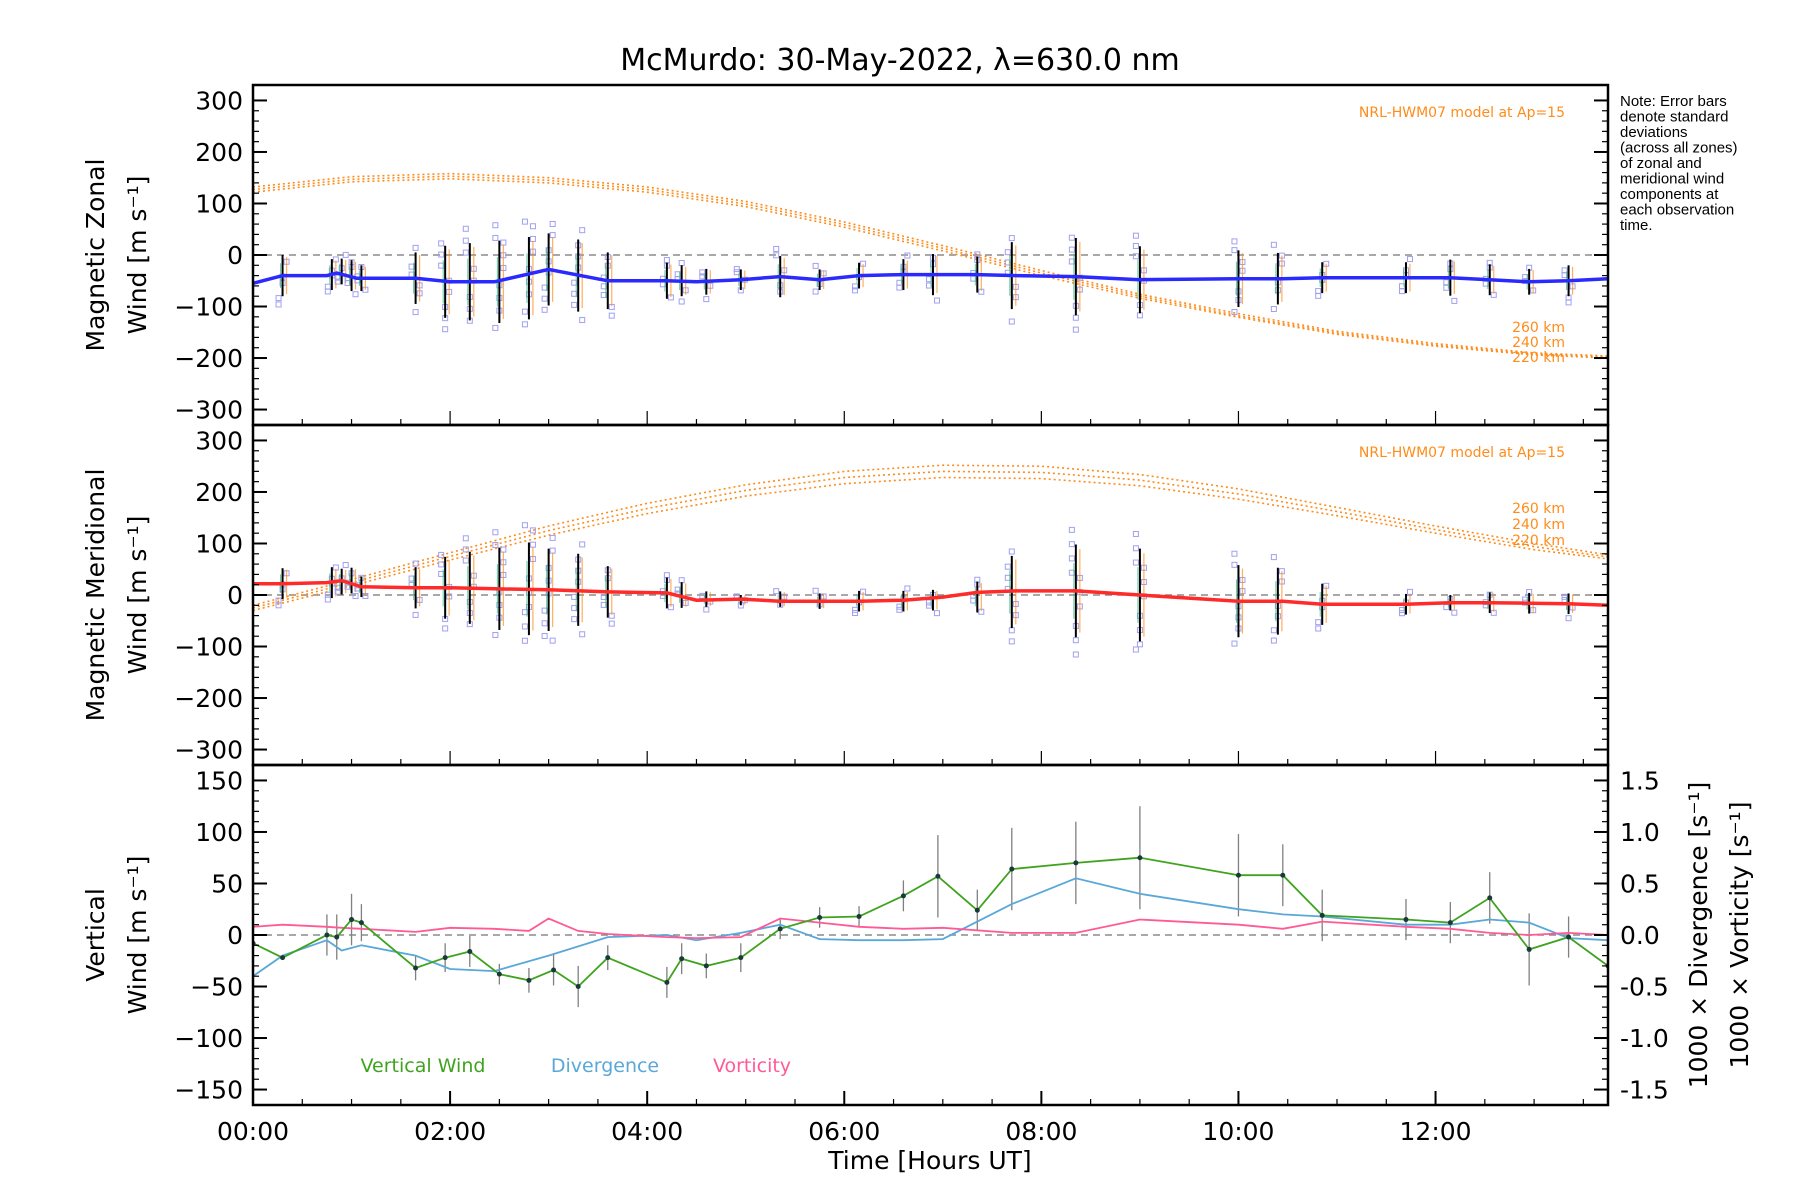 This screenshot has height=1200, width=1800. I want to click on model-height-label: 260 km, so click(1538, 509).